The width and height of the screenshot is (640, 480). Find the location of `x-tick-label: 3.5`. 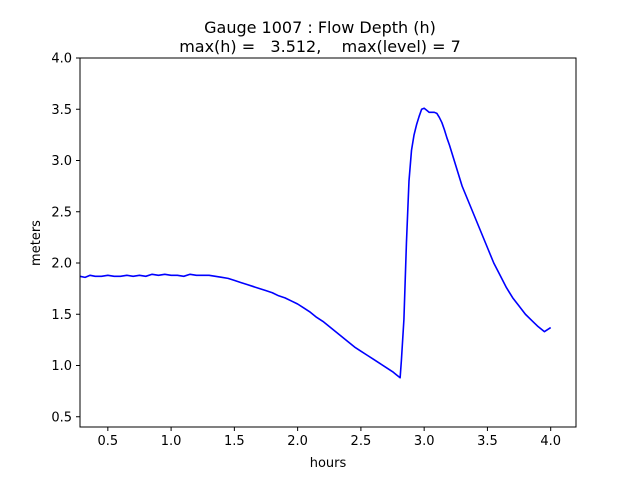

x-tick-label: 3.5 is located at coordinates (487, 441).